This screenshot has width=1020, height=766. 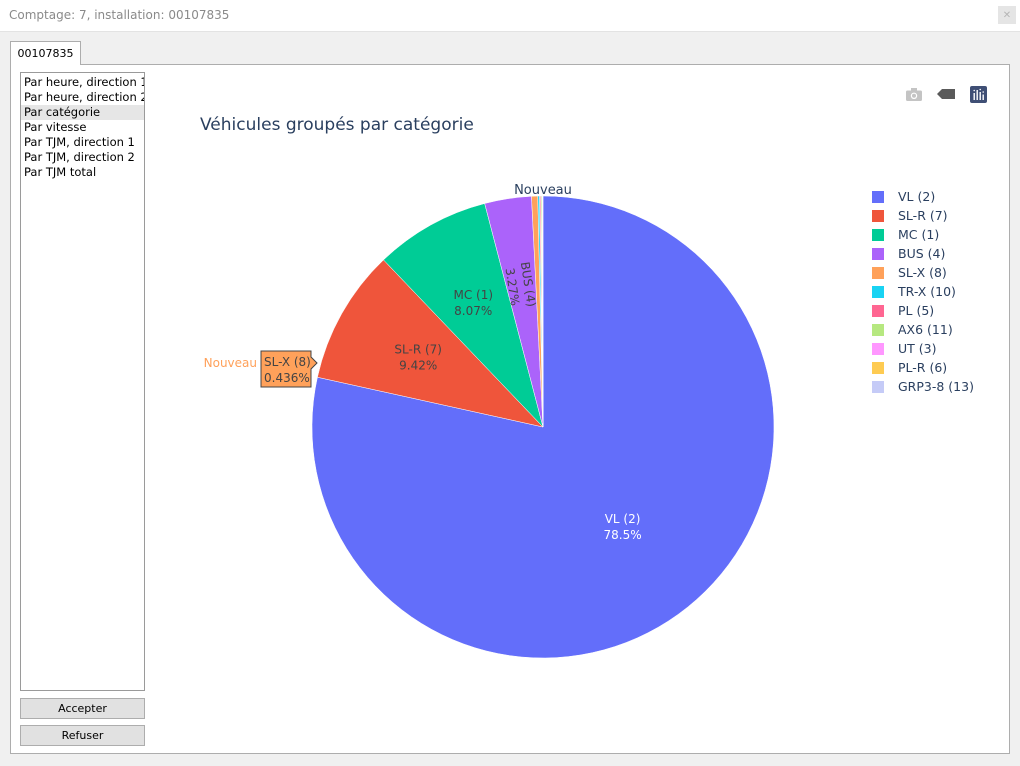 What do you see at coordinates (79, 157) in the screenshot?
I see `list-item-tjm-dir2: Par TJM, direction 2` at bounding box center [79, 157].